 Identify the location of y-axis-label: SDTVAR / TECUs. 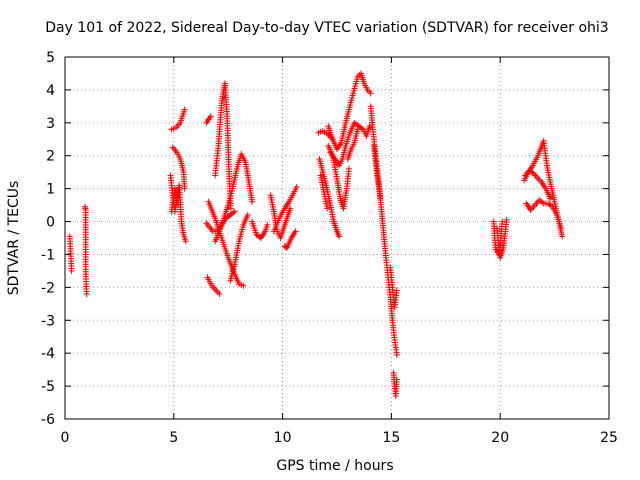
(14, 238).